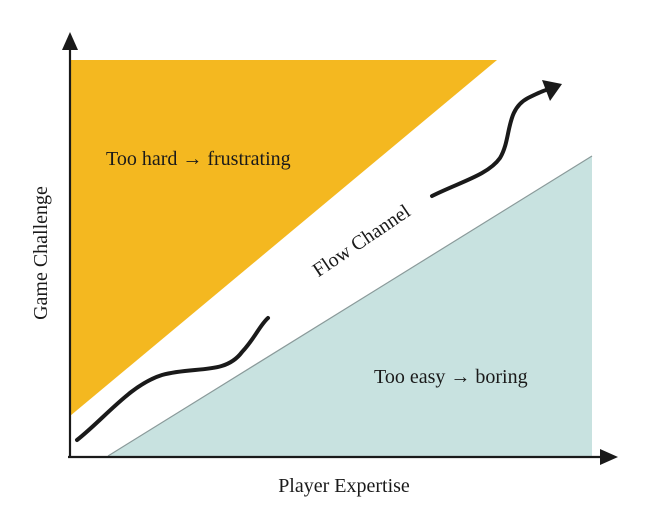 This screenshot has height=524, width=660. I want to click on flow-path-arrowhead, so click(552, 90).